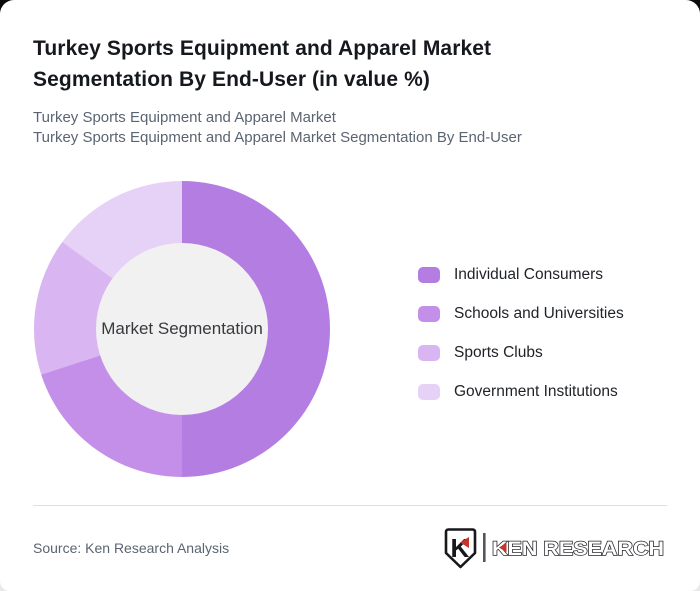 The width and height of the screenshot is (700, 591). Describe the element at coordinates (464, 542) in the screenshot. I see `shield-red-triangle-icon` at that location.